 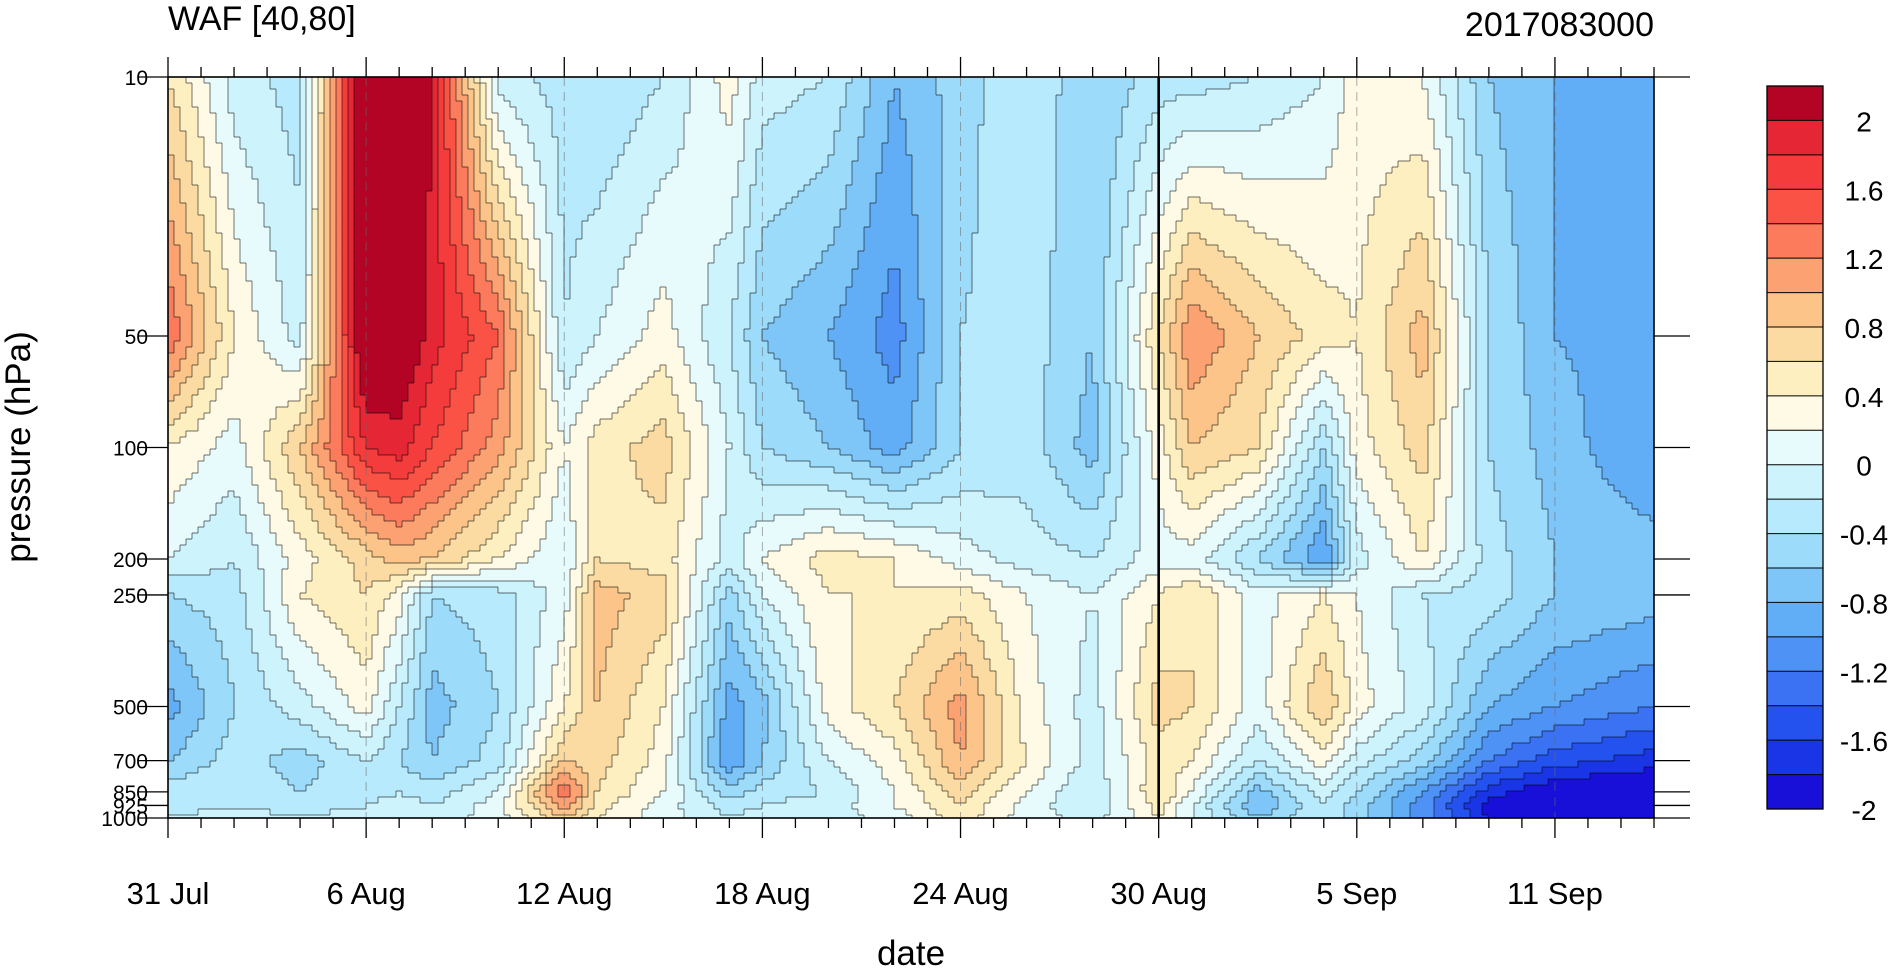 I want to click on colorbar-tick-label: -0.8, so click(x=1864, y=603).